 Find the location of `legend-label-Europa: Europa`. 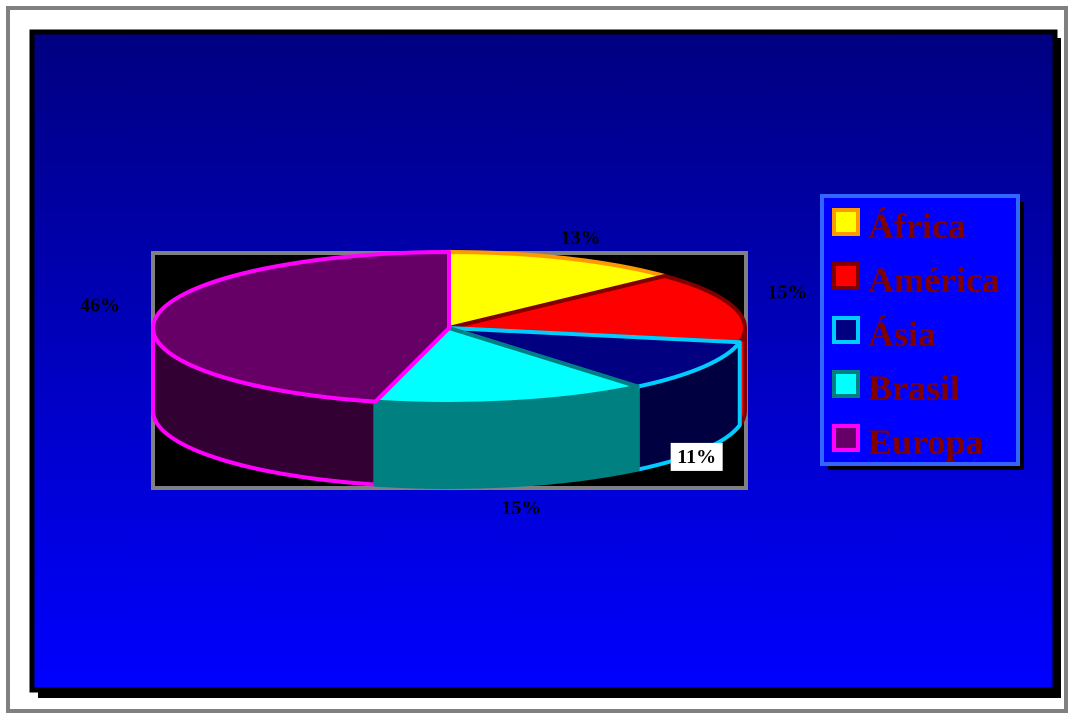

legend-label-Europa: Europa is located at coordinates (925, 442).